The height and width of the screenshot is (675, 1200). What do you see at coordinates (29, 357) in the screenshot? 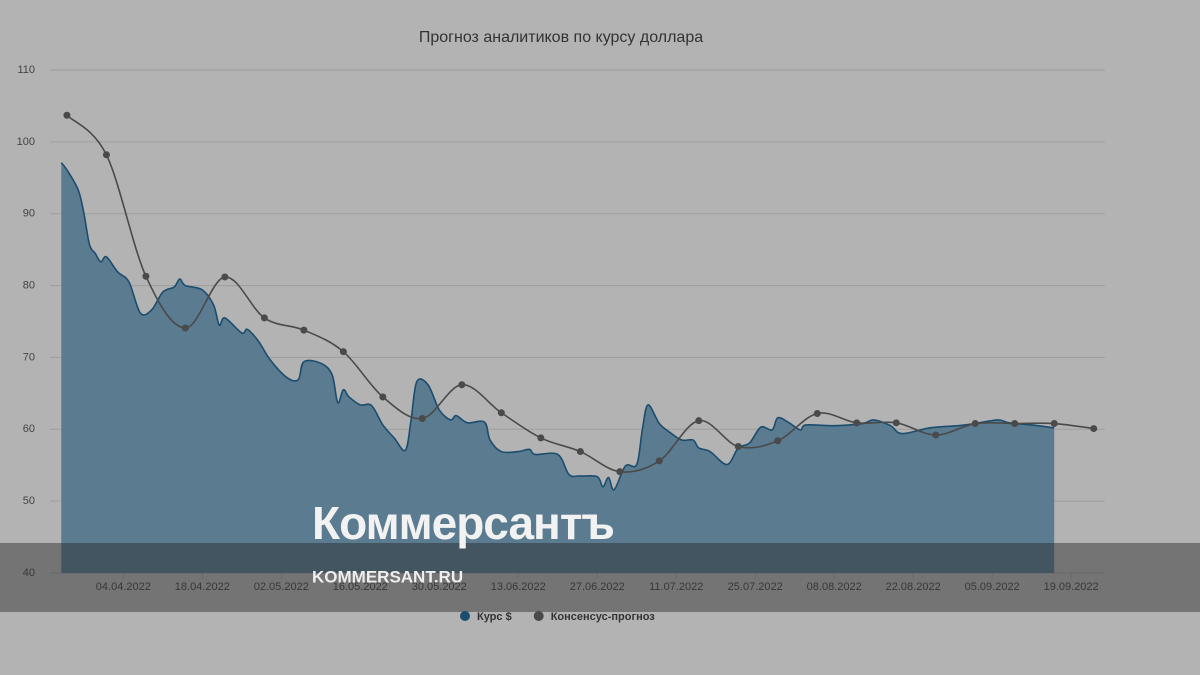
I see `y-tick-label: 70` at bounding box center [29, 357].